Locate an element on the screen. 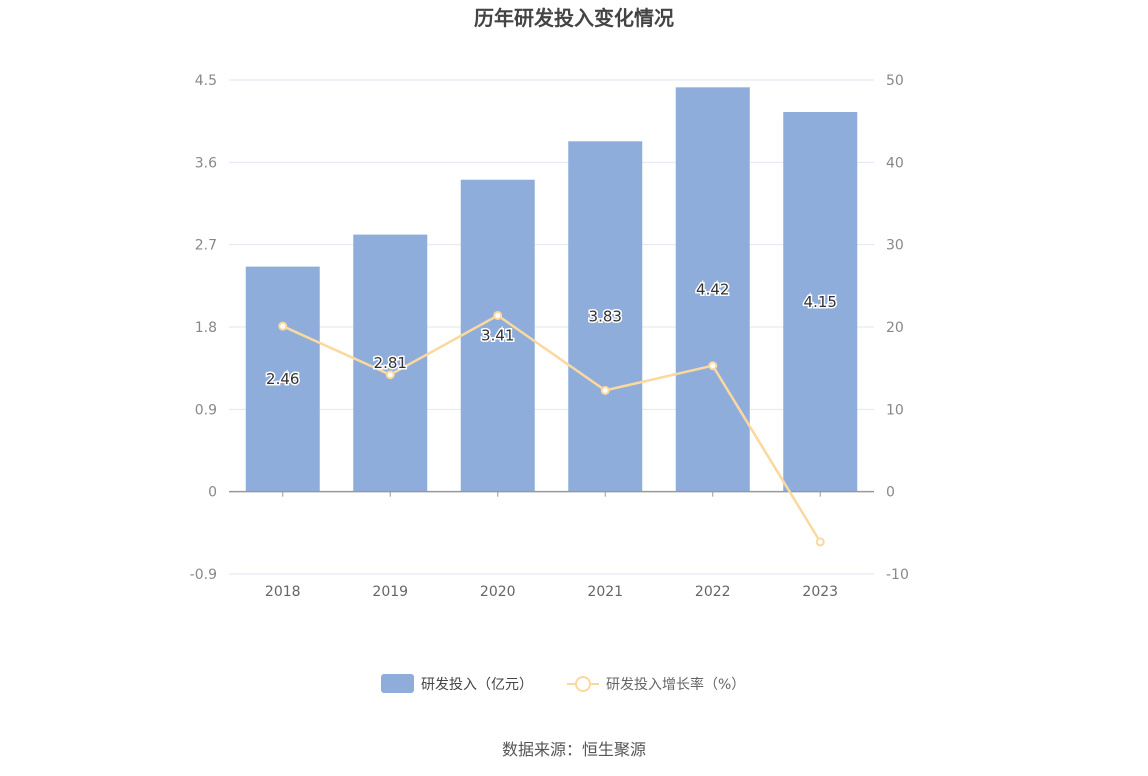  legend-item-bar: 研发投入（亿元） is located at coordinates (457, 683).